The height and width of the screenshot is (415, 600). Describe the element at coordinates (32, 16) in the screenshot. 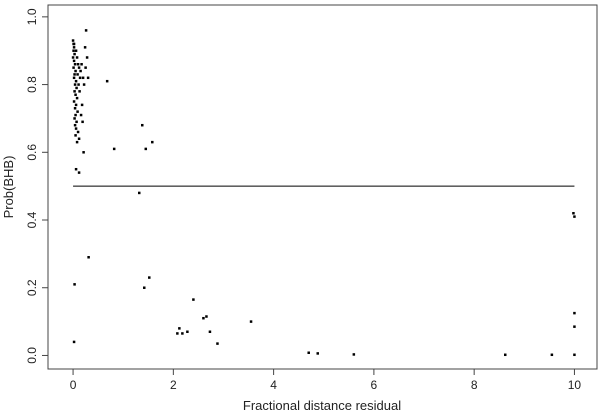

I see `y-tick-label: 1.0` at that location.